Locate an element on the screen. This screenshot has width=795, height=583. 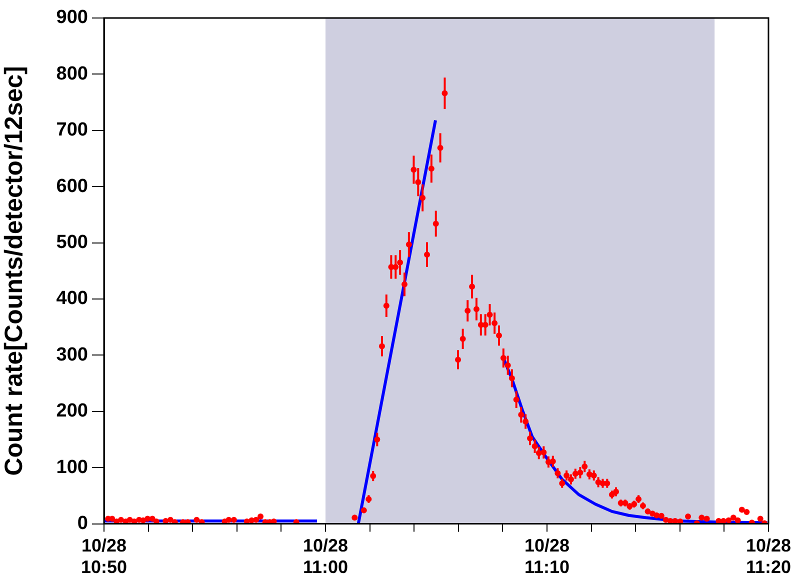
y-tick-label: 600 is located at coordinates (72, 186).